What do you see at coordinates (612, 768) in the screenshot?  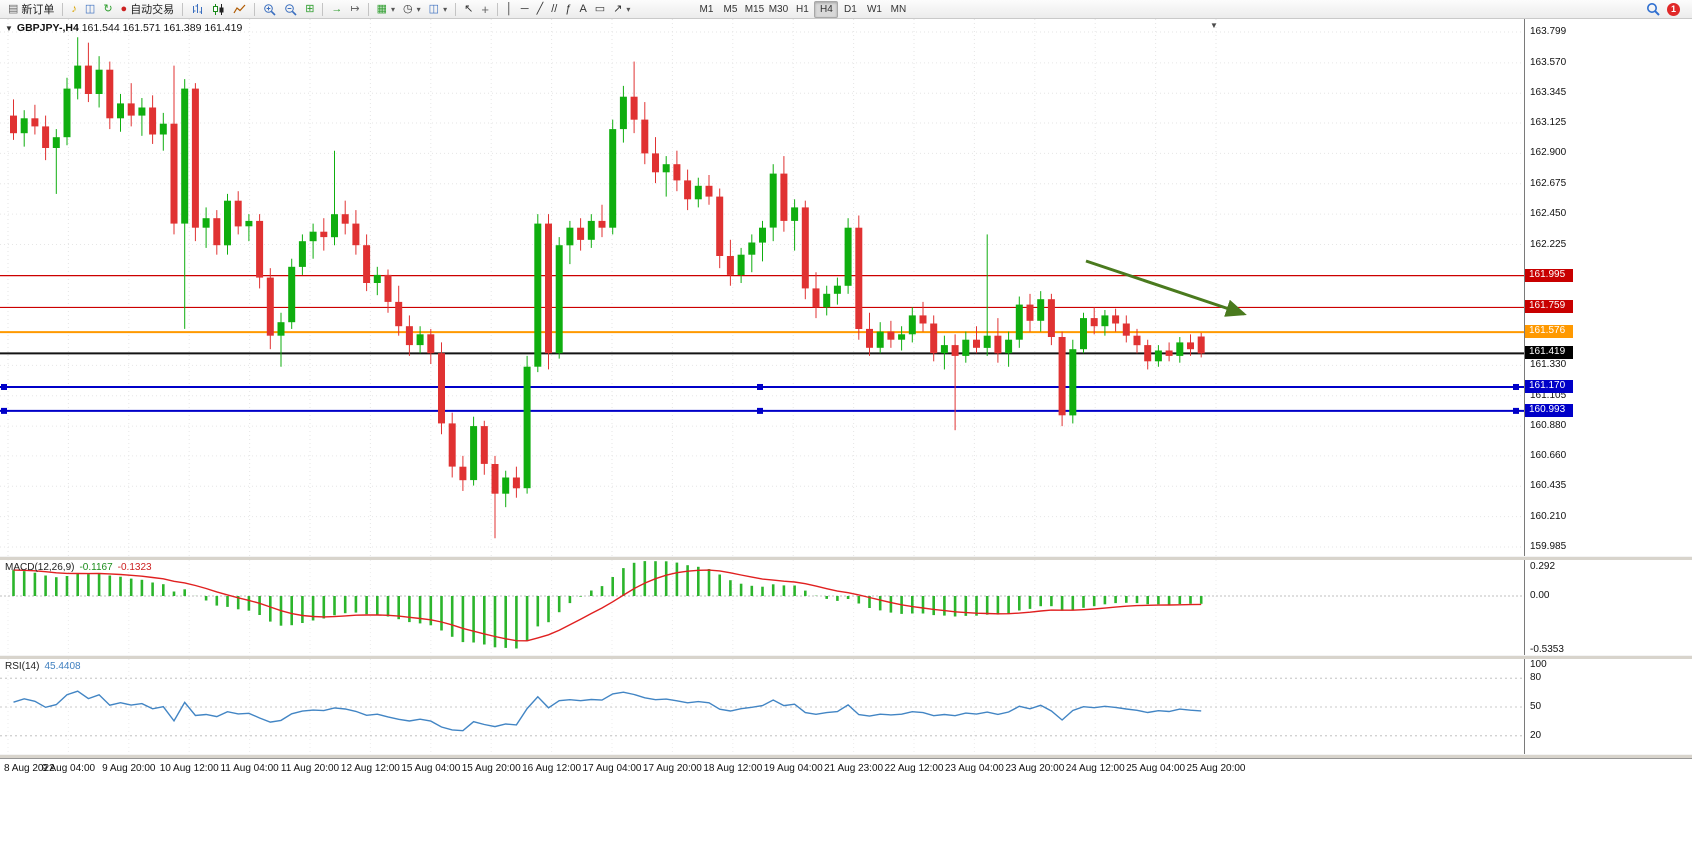 I see `time-axis-label: 17 Aug 04:00` at bounding box center [612, 768].